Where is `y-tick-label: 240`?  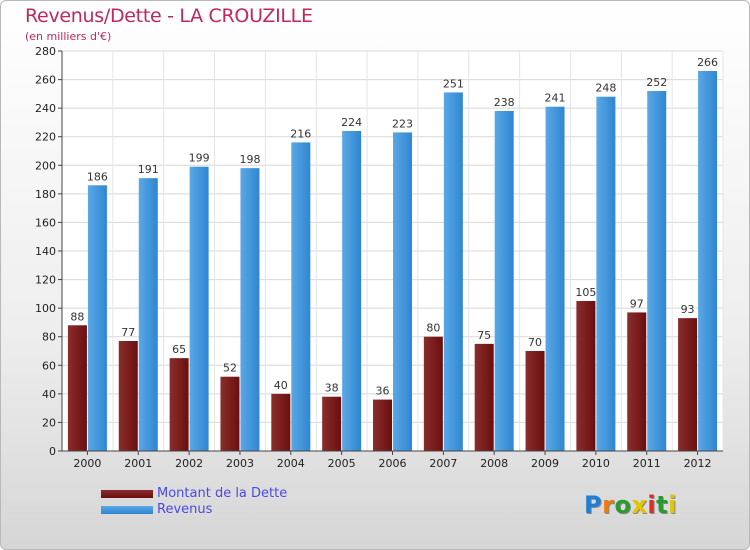 y-tick-label: 240 is located at coordinates (45, 108).